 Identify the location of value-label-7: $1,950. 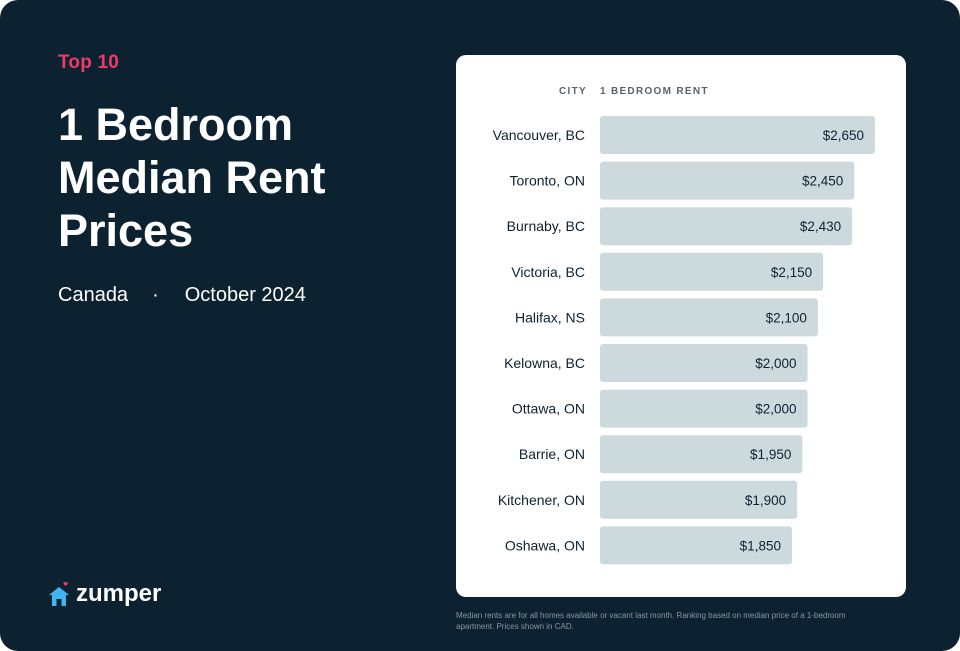
(770, 454).